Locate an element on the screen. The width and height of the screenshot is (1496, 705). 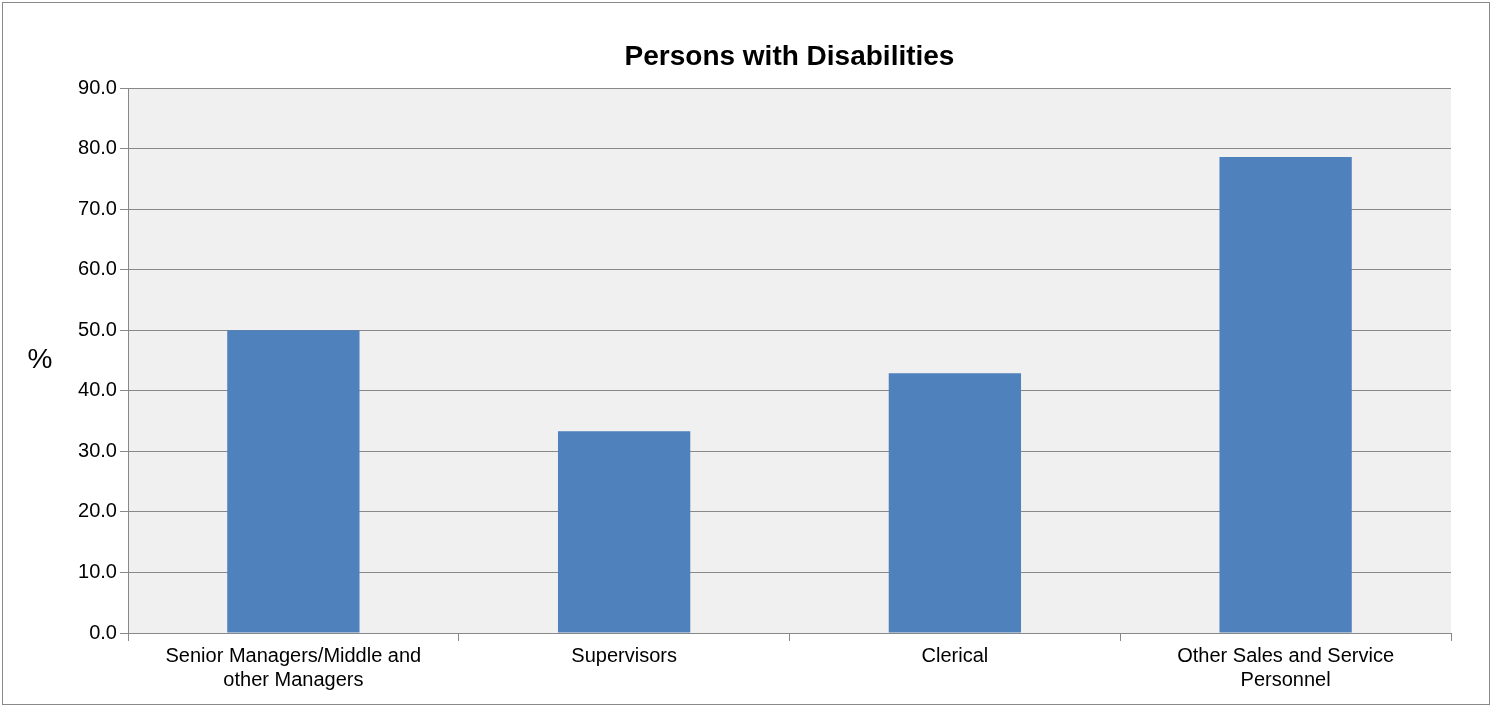
x-tick-label: Clerical is located at coordinates (955, 654).